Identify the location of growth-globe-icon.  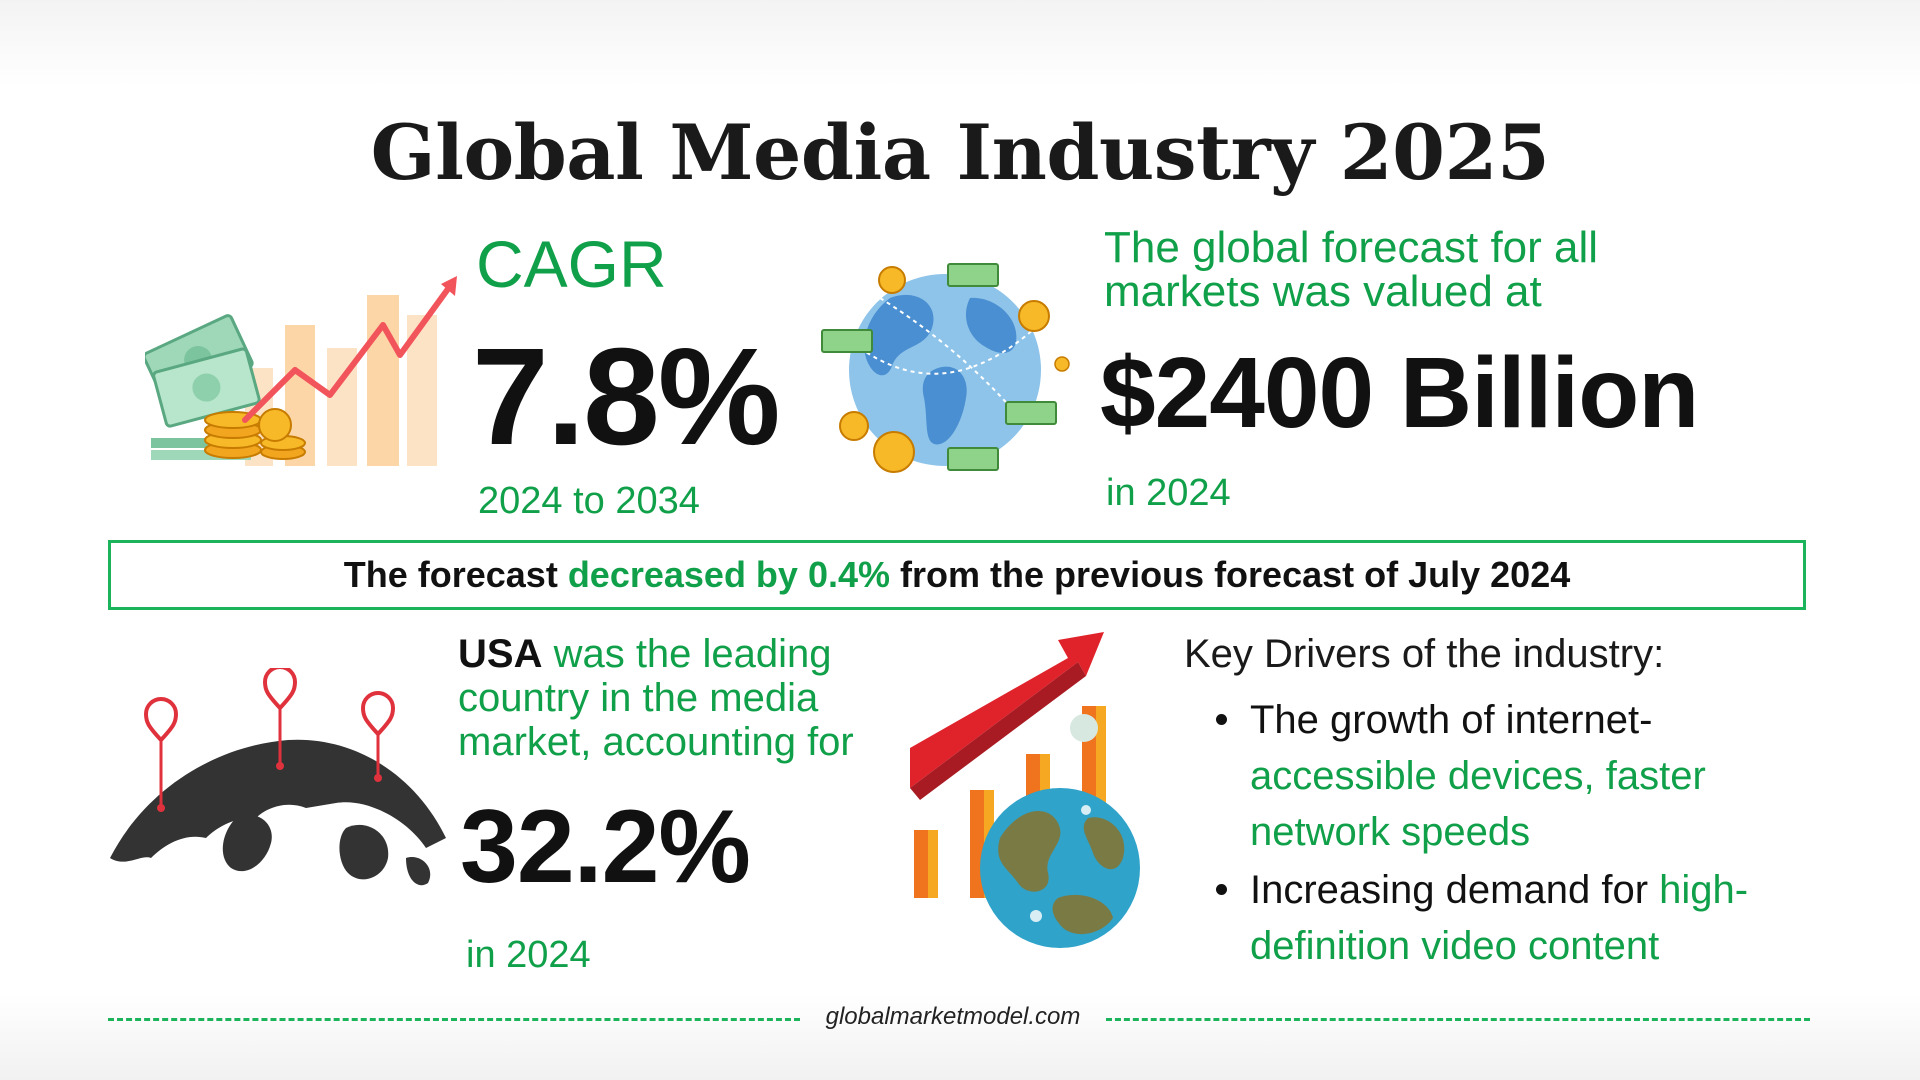
(1025, 790).